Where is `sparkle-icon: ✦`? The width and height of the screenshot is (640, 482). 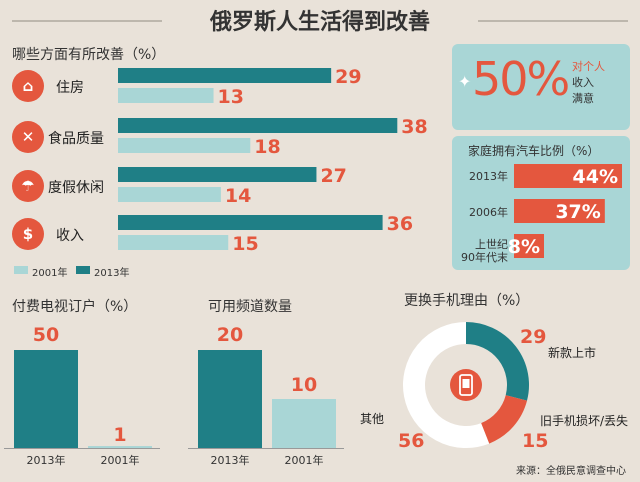 sparkle-icon: ✦ is located at coordinates (465, 81).